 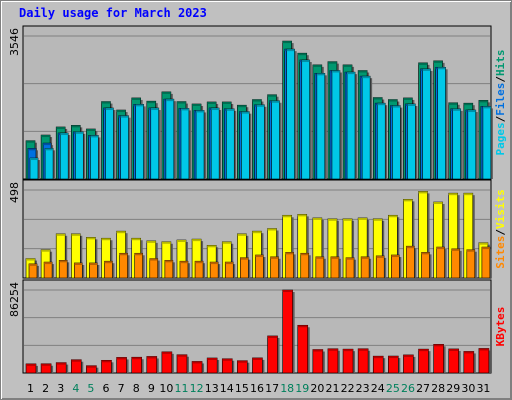 What do you see at coordinates (14, 192) in the screenshot?
I see `y-max-label: 498` at bounding box center [14, 192].